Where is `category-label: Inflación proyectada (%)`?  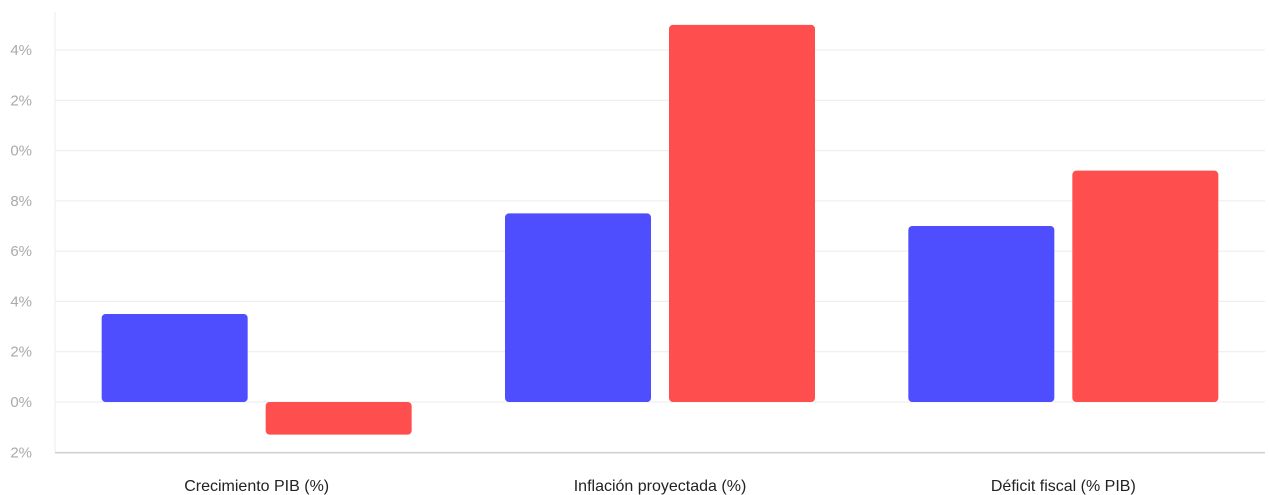
category-label: Inflación proyectada (%) is located at coordinates (660, 486).